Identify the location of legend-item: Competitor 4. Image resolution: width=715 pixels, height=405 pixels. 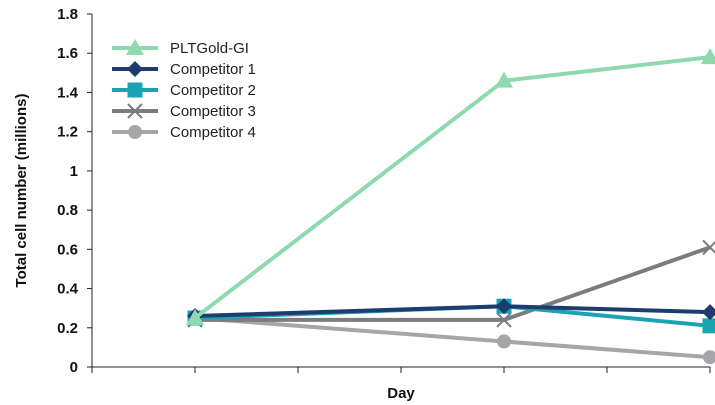
(184, 132).